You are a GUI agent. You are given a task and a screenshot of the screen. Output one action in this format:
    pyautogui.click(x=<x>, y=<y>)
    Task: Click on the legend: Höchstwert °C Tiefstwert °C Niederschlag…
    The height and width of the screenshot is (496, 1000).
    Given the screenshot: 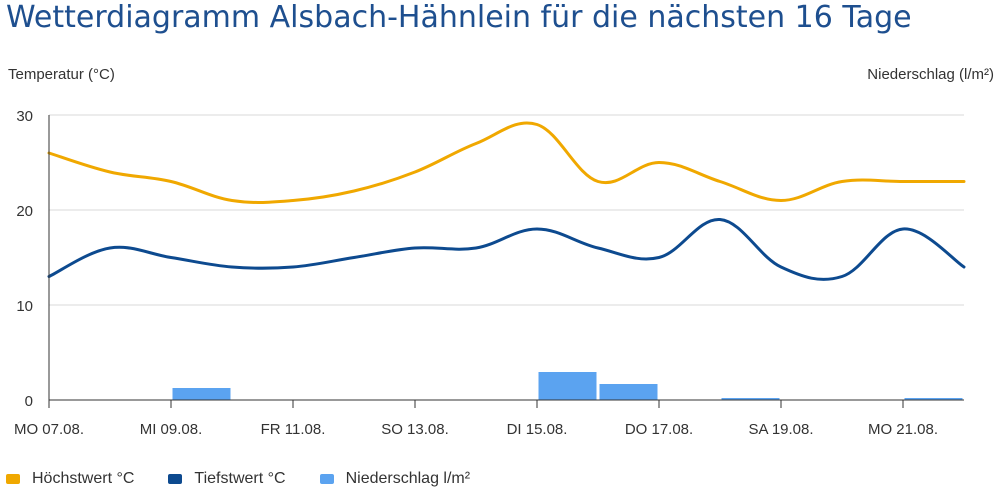 What is the action you would take?
    pyautogui.click(x=255, y=479)
    